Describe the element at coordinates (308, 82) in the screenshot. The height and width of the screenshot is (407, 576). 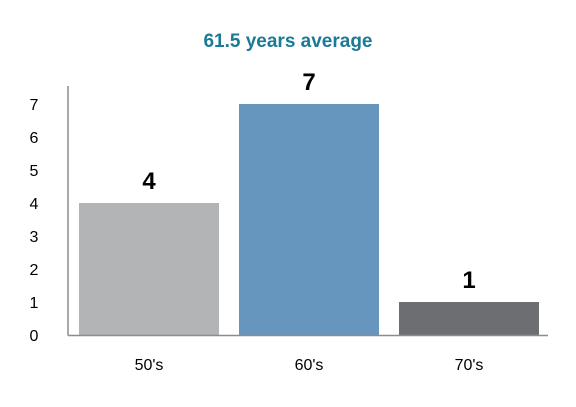
I see `bar-value-label: 7` at that location.